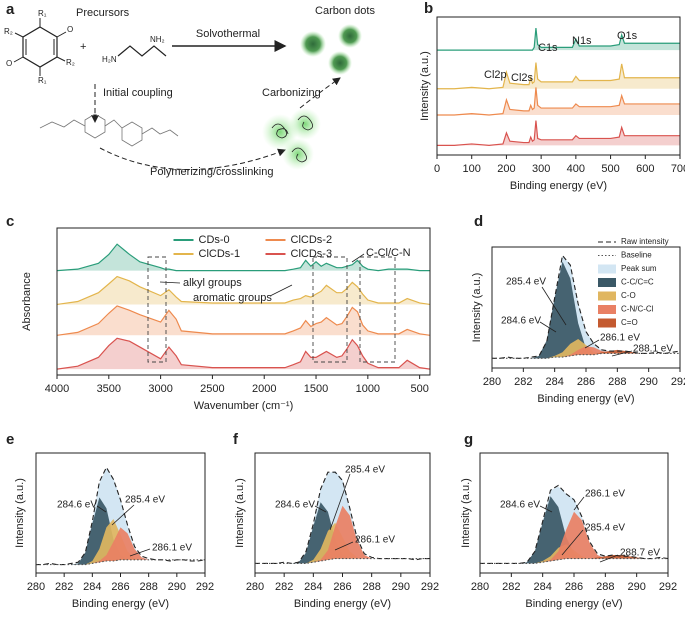 The height and width of the screenshot is (621, 685). Describe the element at coordinates (160, 389) in the screenshot. I see `x-tick-label: 3000` at that location.